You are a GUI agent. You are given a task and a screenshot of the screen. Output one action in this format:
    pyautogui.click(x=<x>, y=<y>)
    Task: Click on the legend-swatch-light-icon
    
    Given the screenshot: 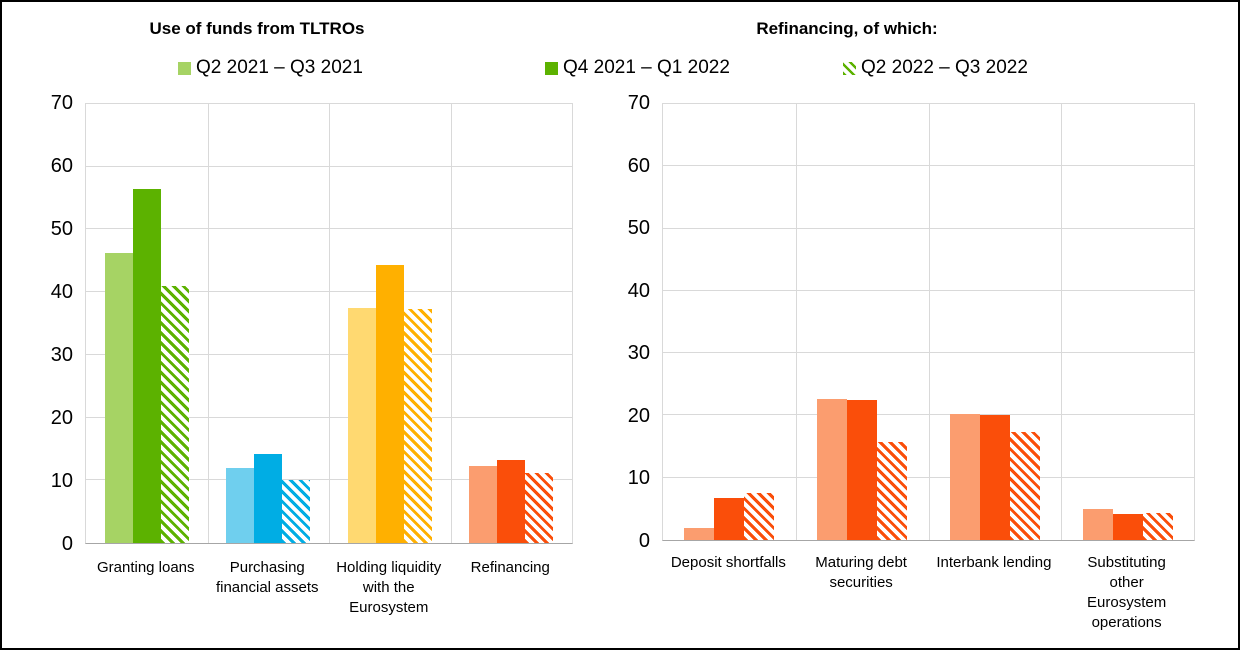 What is the action you would take?
    pyautogui.click(x=184, y=68)
    